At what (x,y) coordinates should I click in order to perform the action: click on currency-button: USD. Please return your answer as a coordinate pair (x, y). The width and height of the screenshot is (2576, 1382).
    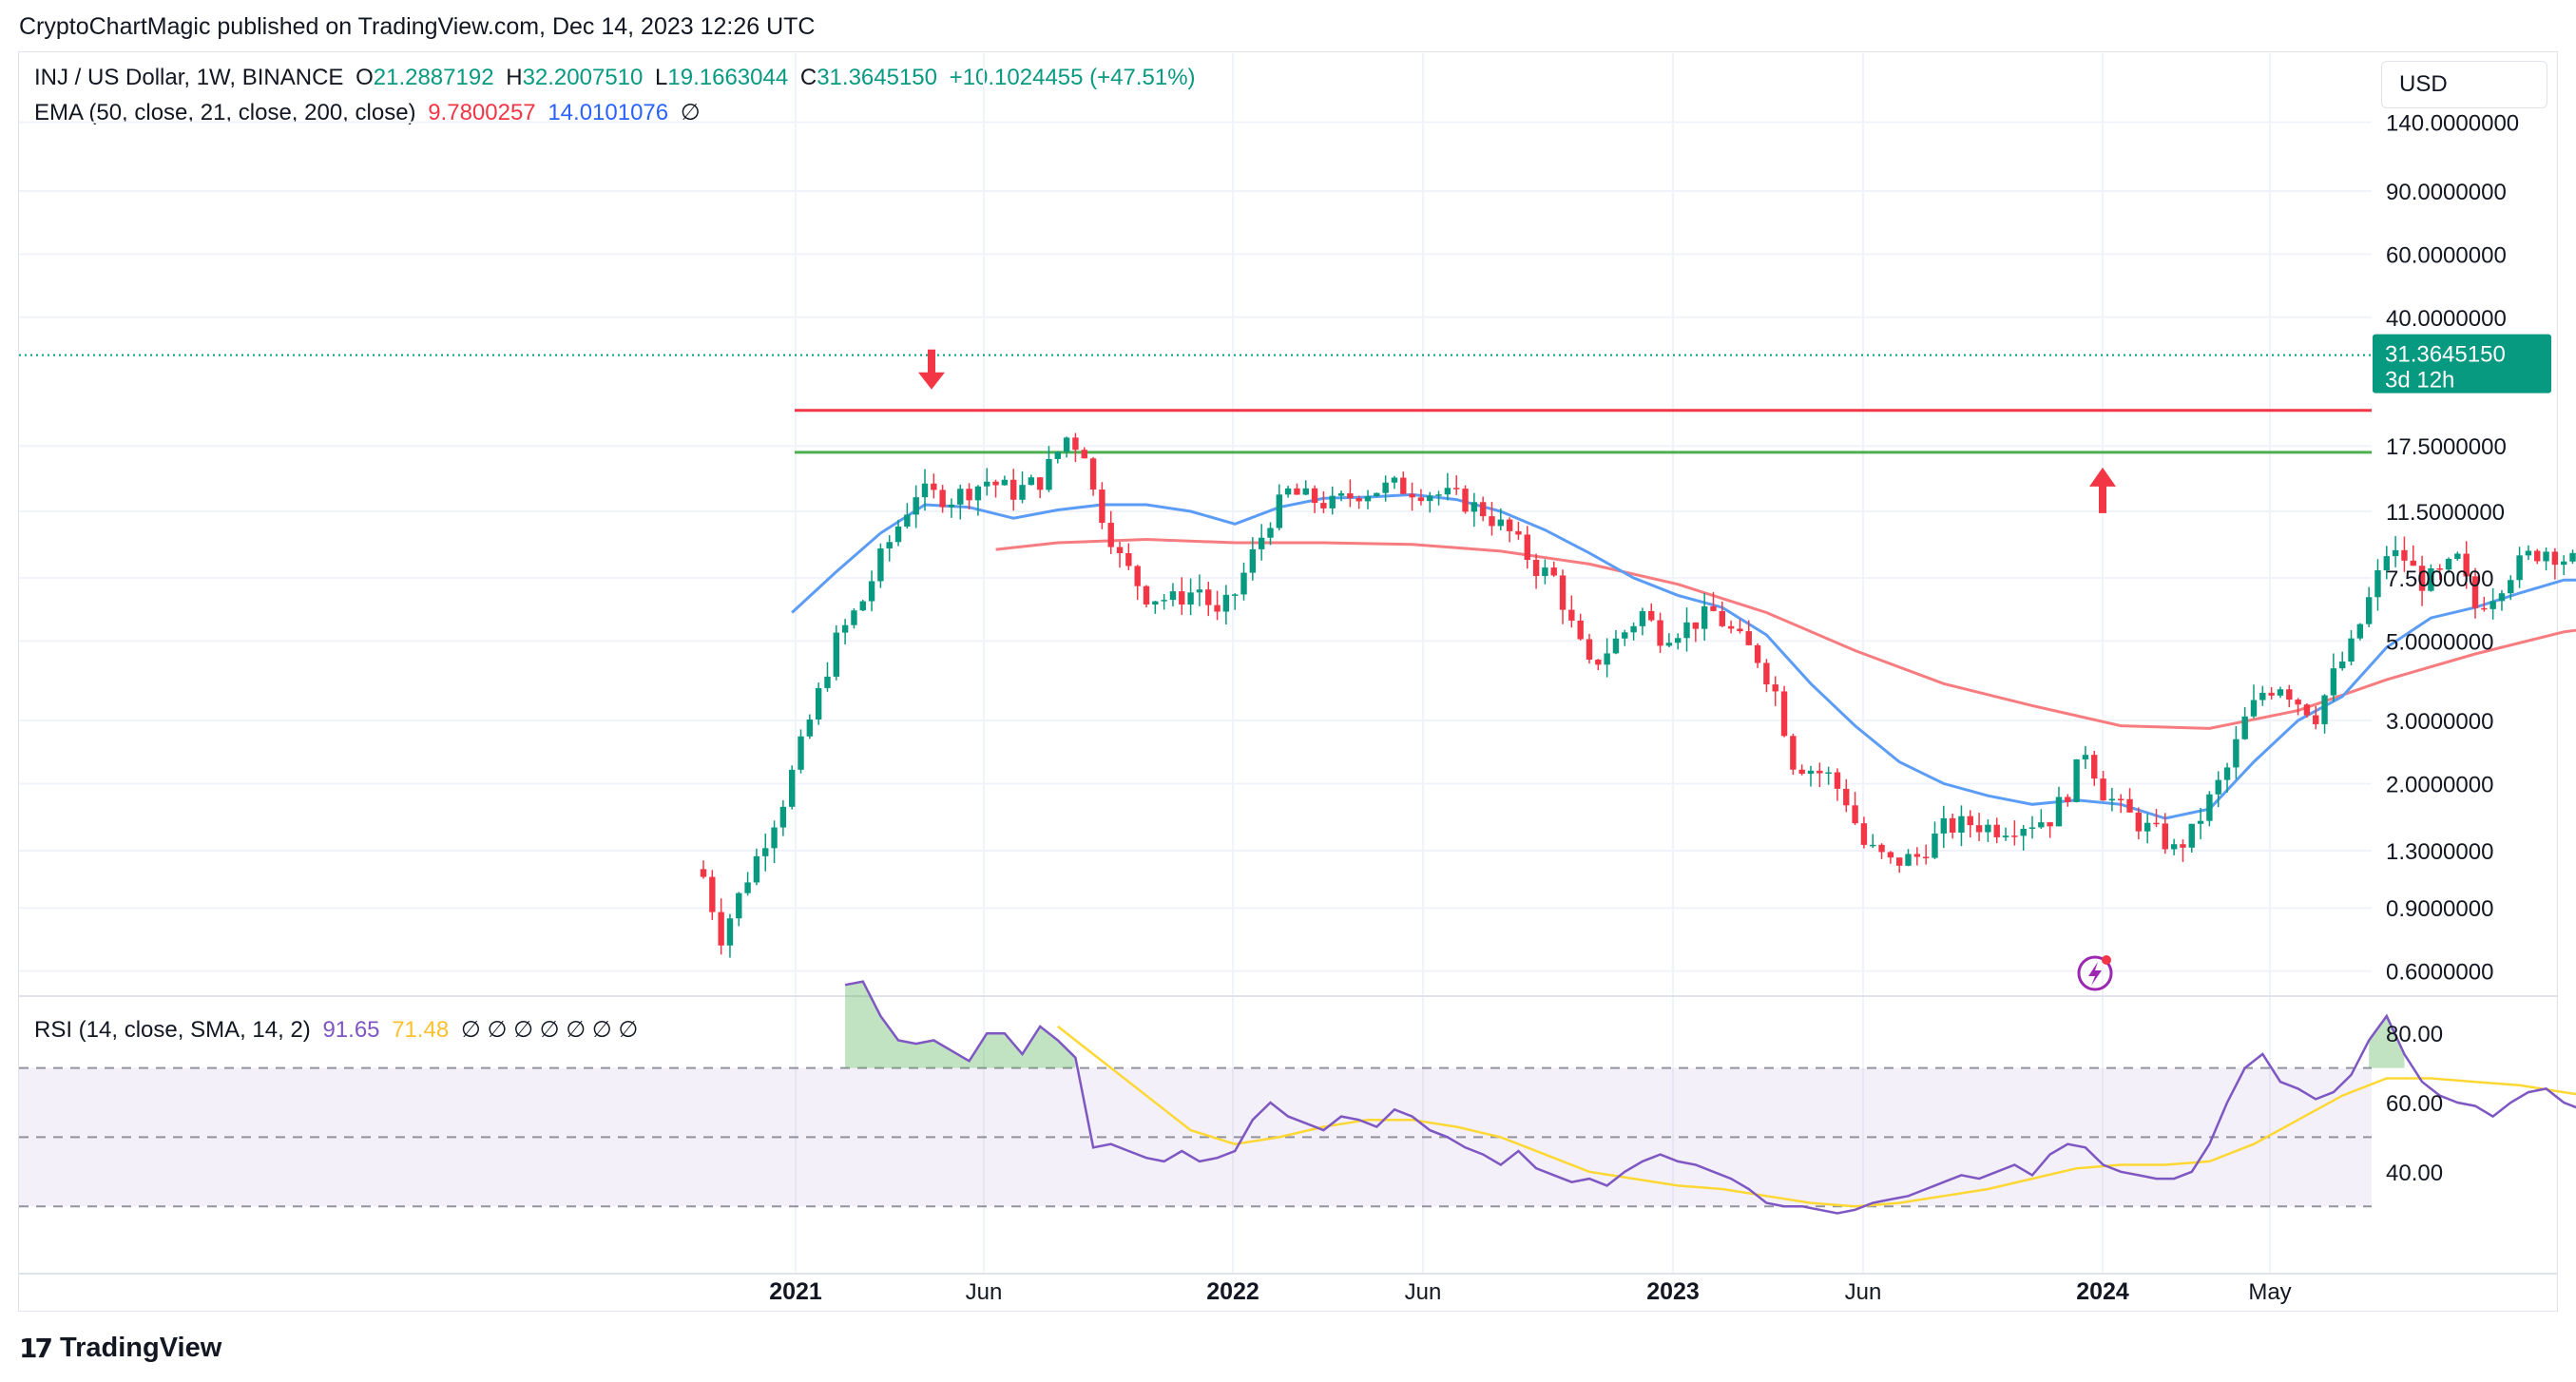
    Looking at the image, I should click on (2464, 84).